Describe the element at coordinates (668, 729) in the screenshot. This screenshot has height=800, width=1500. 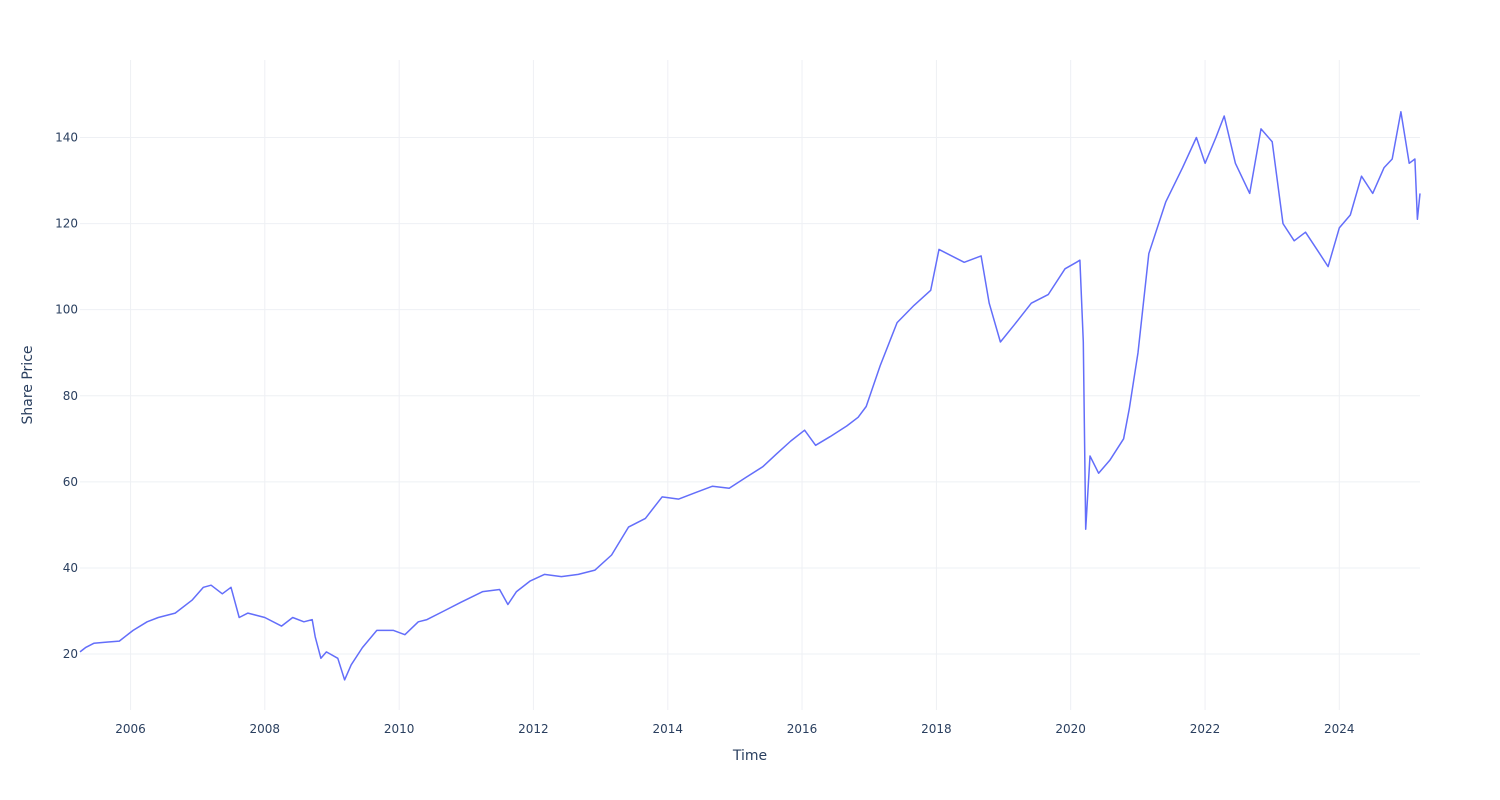
I see `x-tick-label: 2014` at that location.